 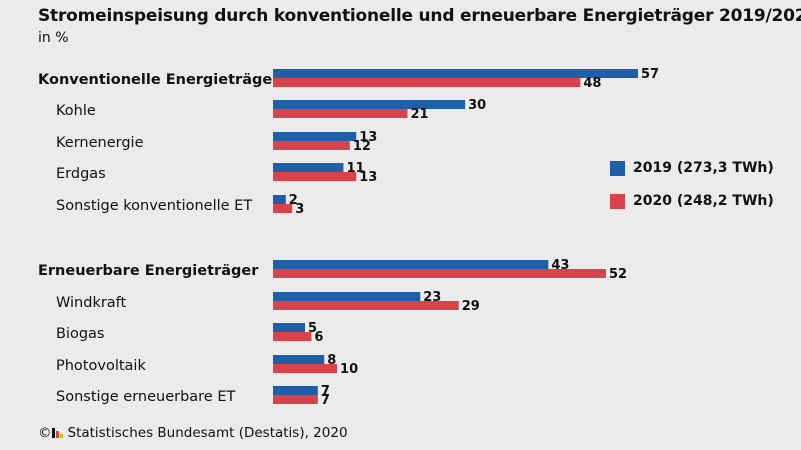 What do you see at coordinates (315, 176) in the screenshot?
I see `bar-erdgas-2020` at bounding box center [315, 176].